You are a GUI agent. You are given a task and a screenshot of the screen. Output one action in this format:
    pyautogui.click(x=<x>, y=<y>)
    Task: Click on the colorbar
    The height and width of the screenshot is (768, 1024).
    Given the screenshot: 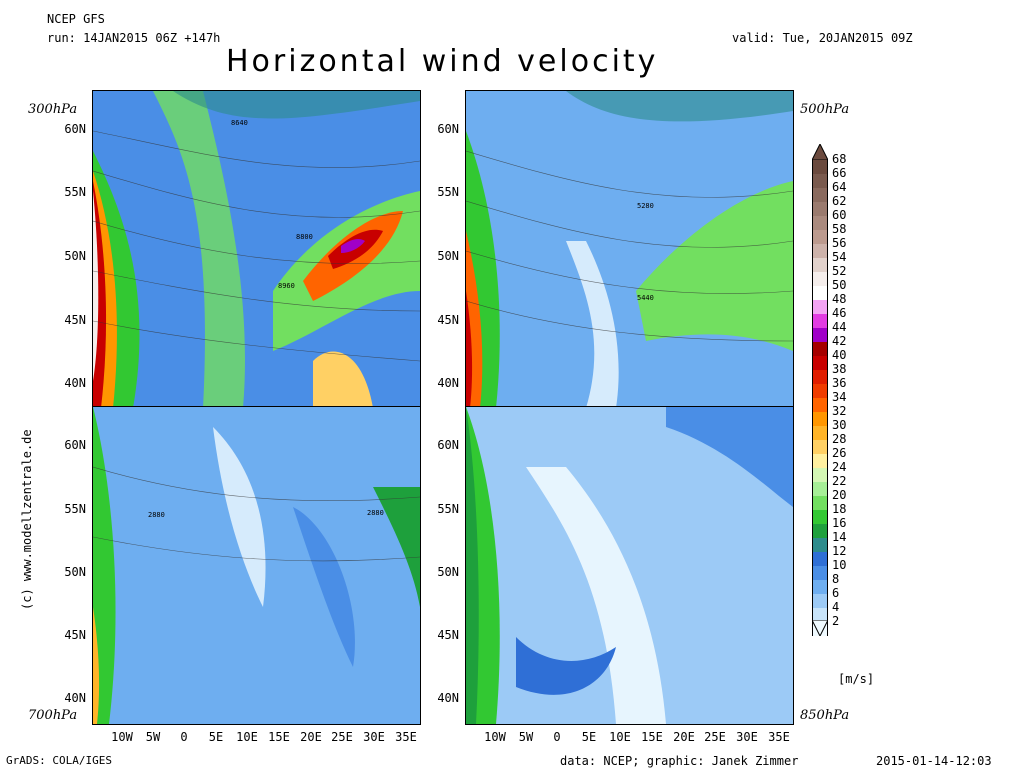 What is the action you would take?
    pyautogui.click(x=820, y=398)
    